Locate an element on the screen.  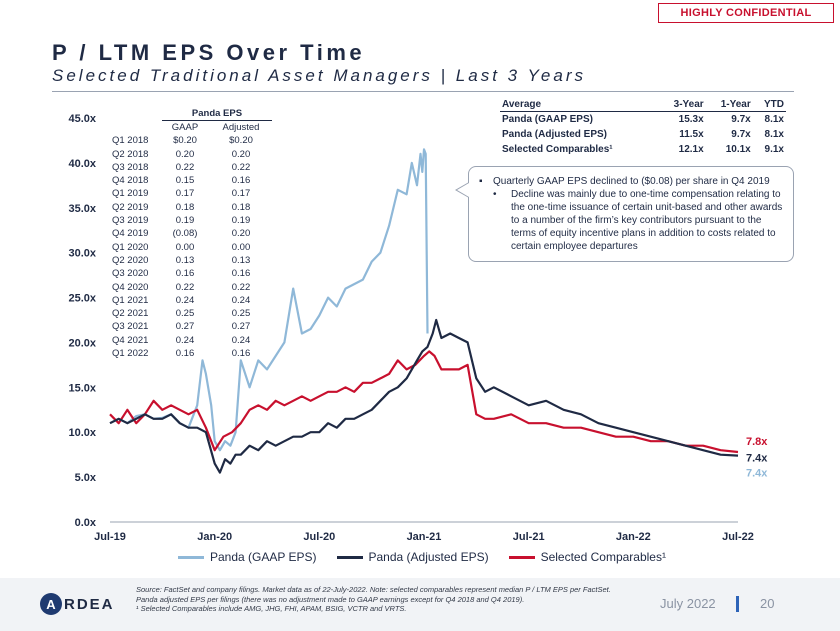
avg-ytd: 9.1x is located at coordinates (774, 149).